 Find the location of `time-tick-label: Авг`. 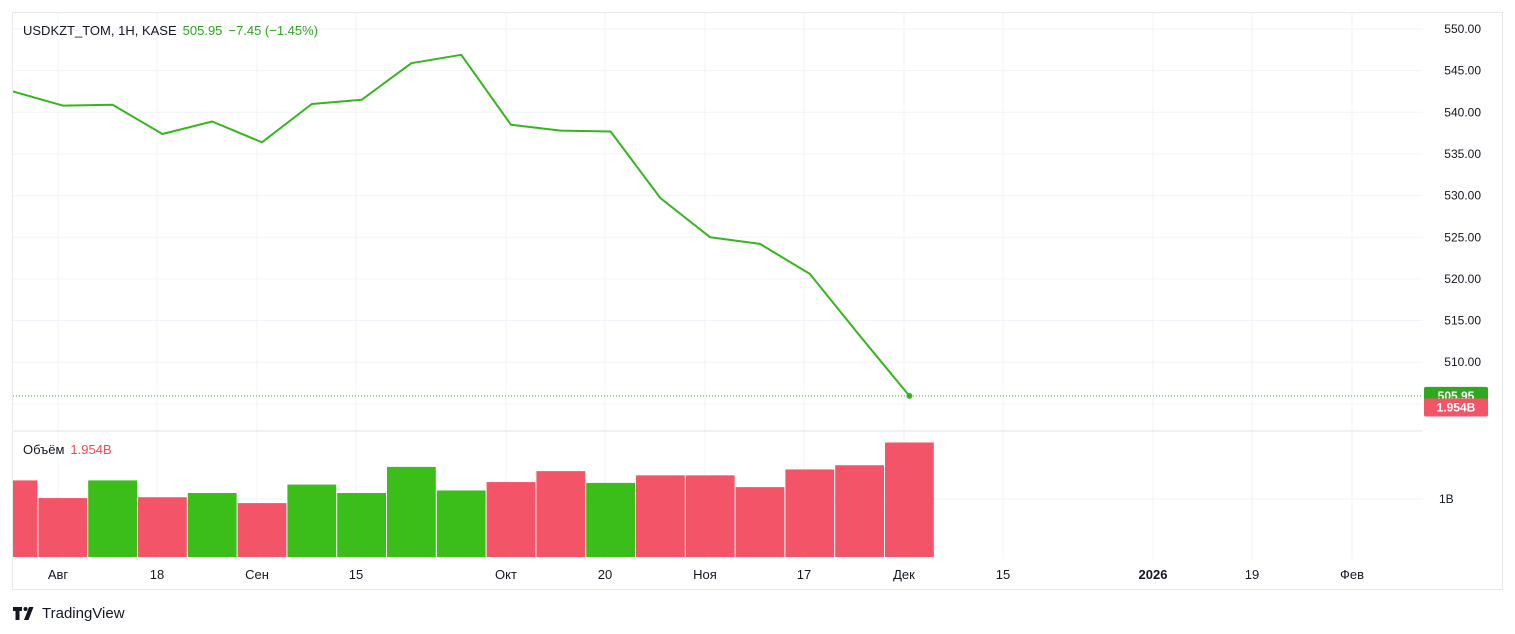

time-tick-label: Авг is located at coordinates (58, 574).